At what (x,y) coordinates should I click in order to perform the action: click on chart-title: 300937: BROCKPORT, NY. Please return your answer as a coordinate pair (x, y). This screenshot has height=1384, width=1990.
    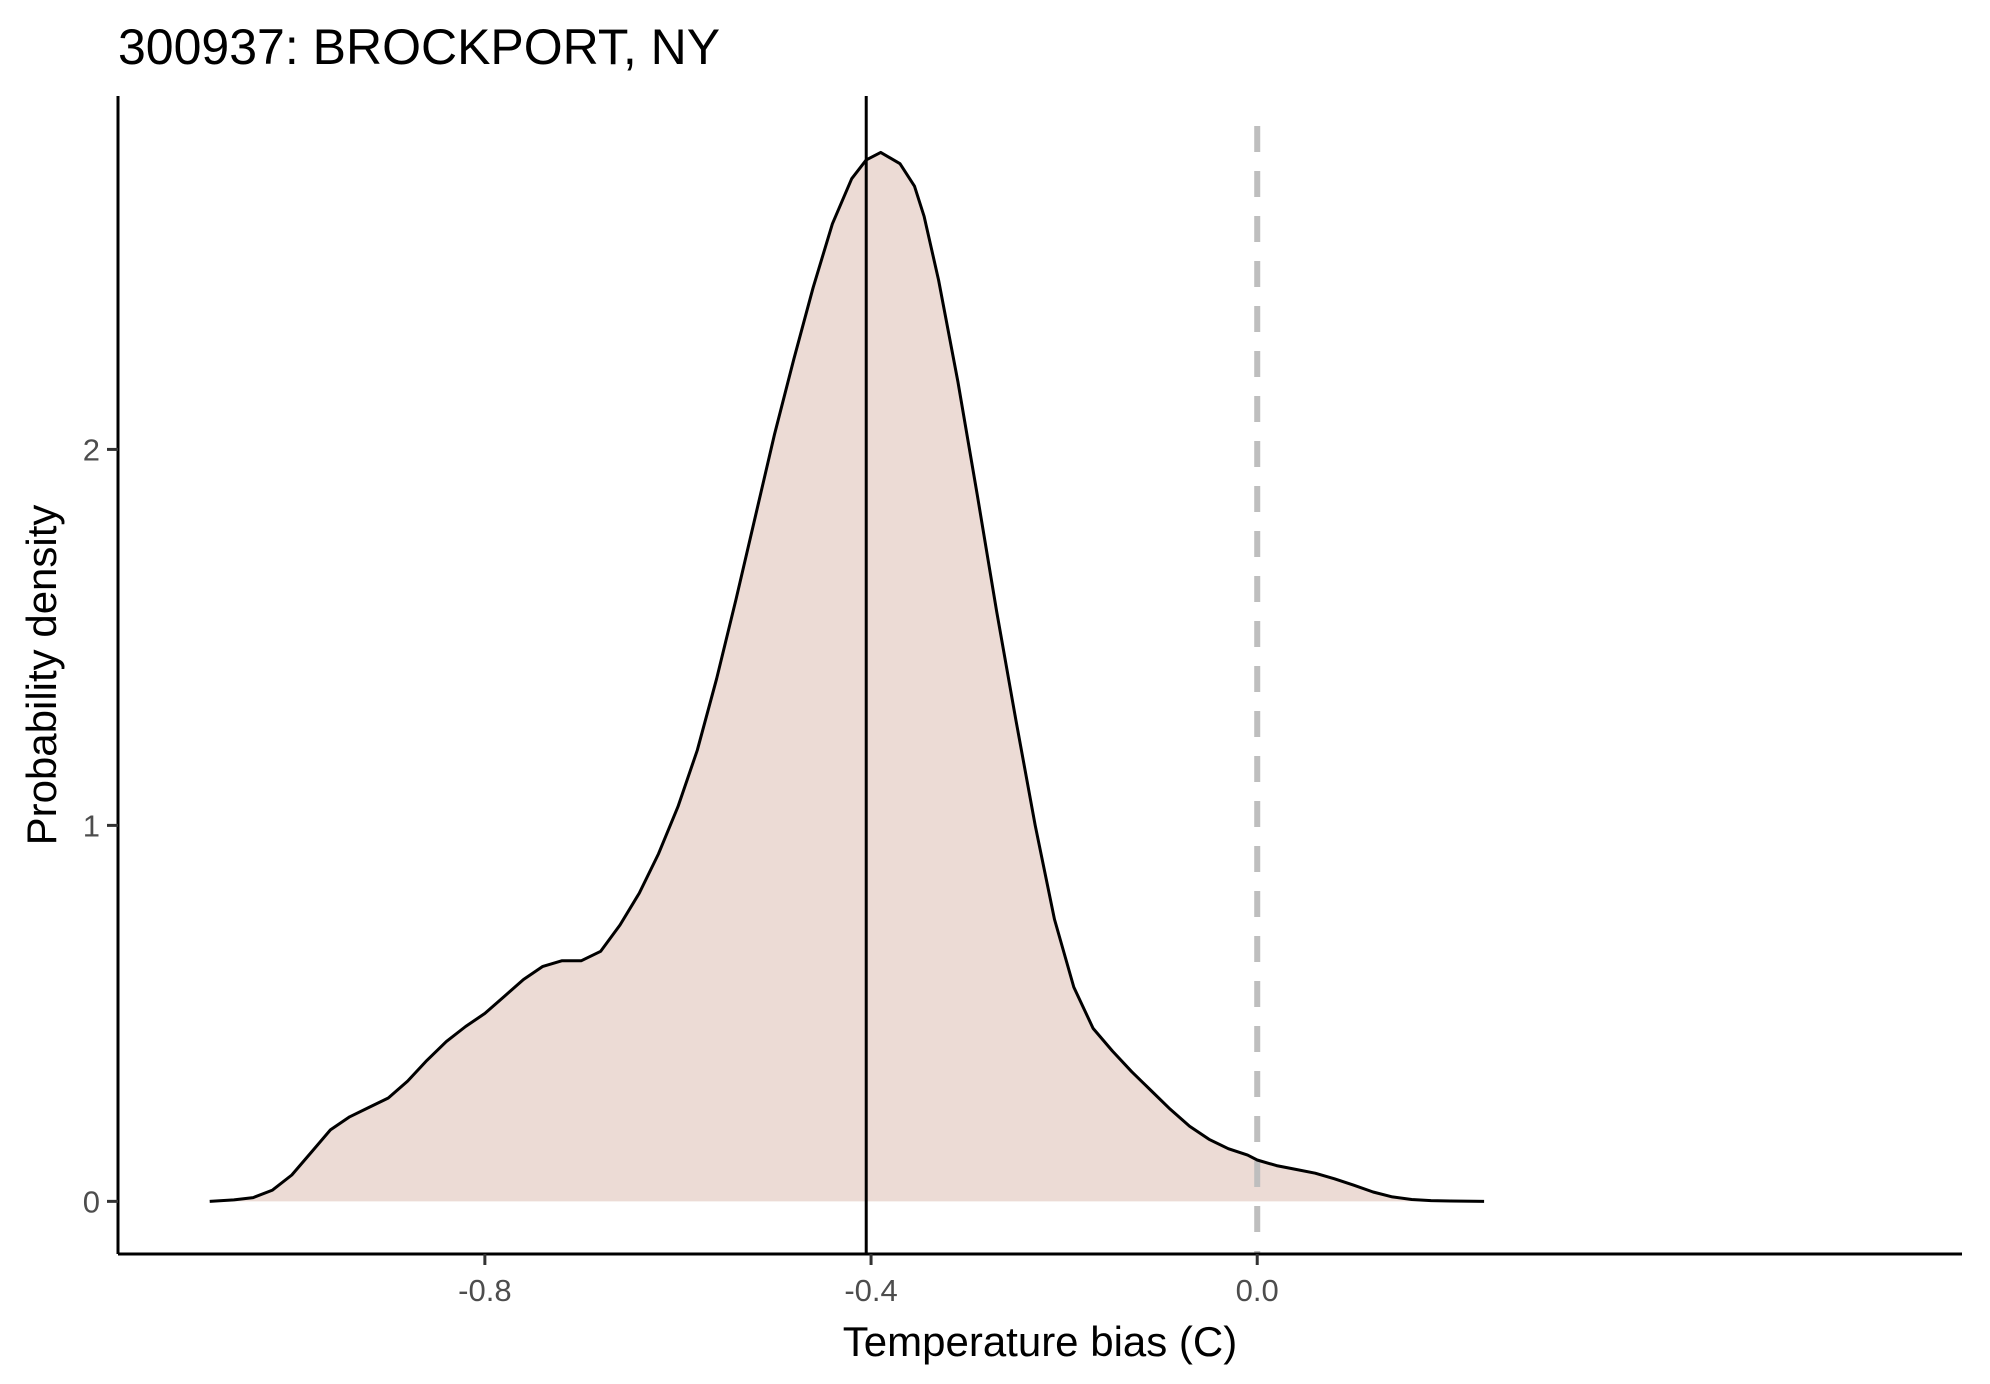
    Looking at the image, I should click on (419, 47).